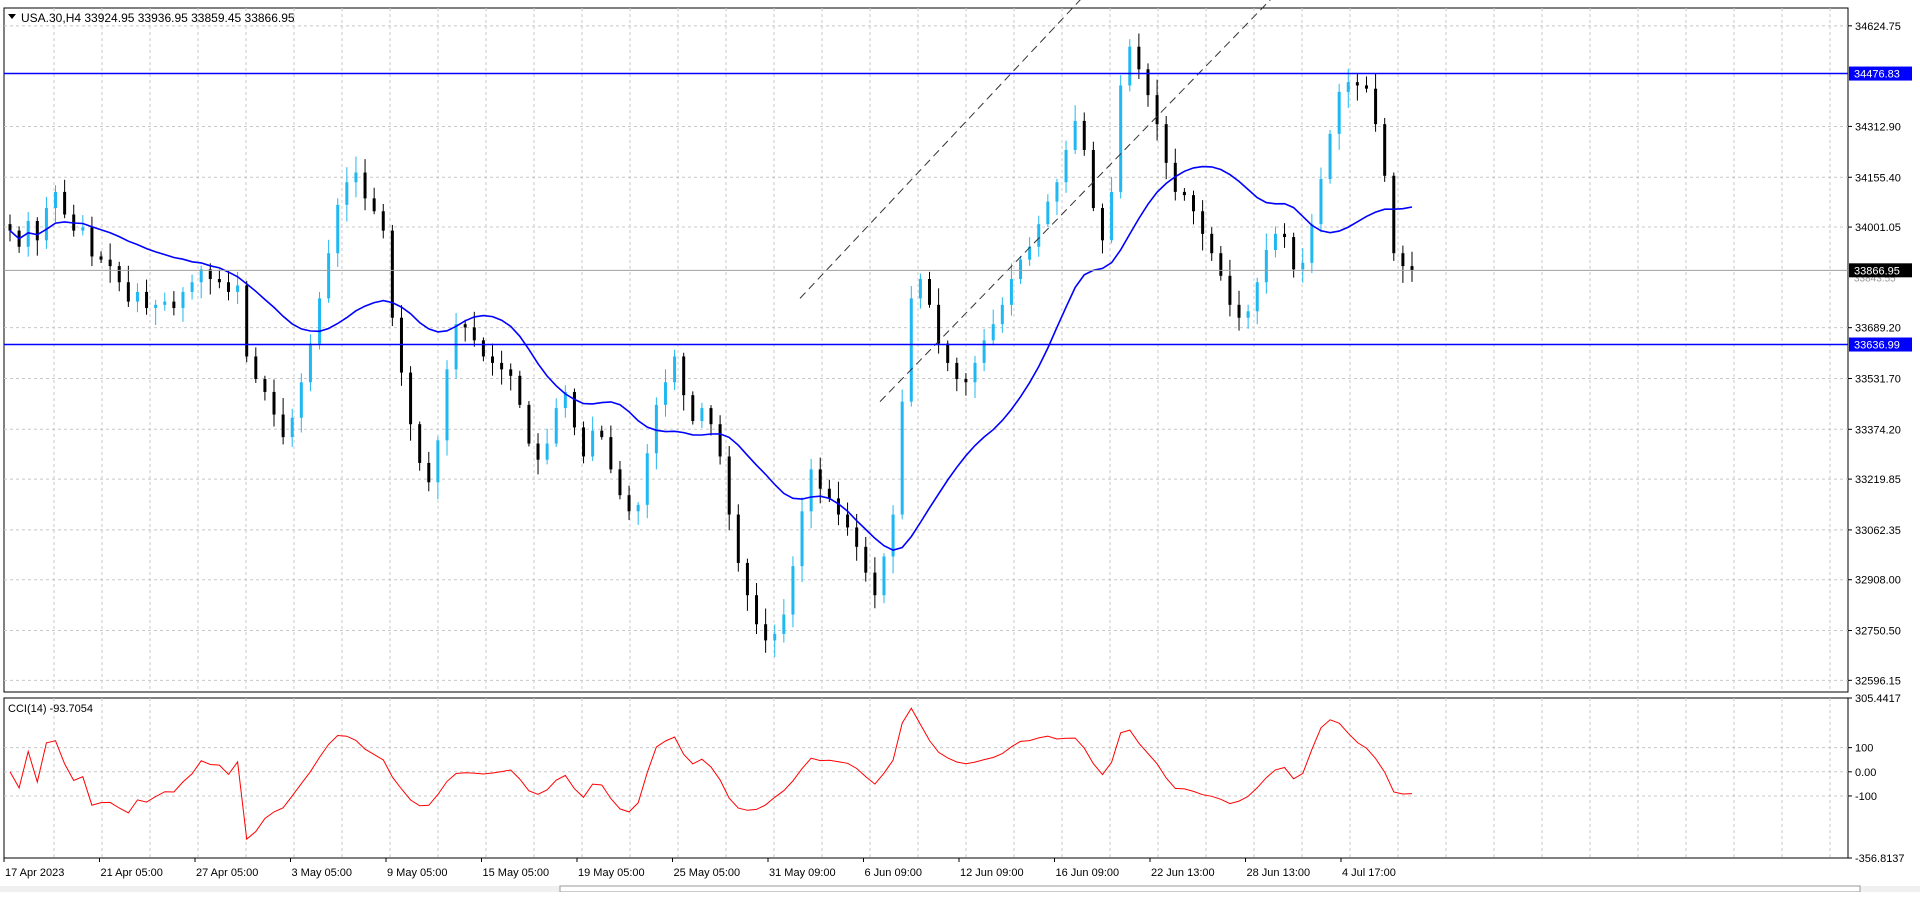  I want to click on trend-channel-upper, so click(957, 149).